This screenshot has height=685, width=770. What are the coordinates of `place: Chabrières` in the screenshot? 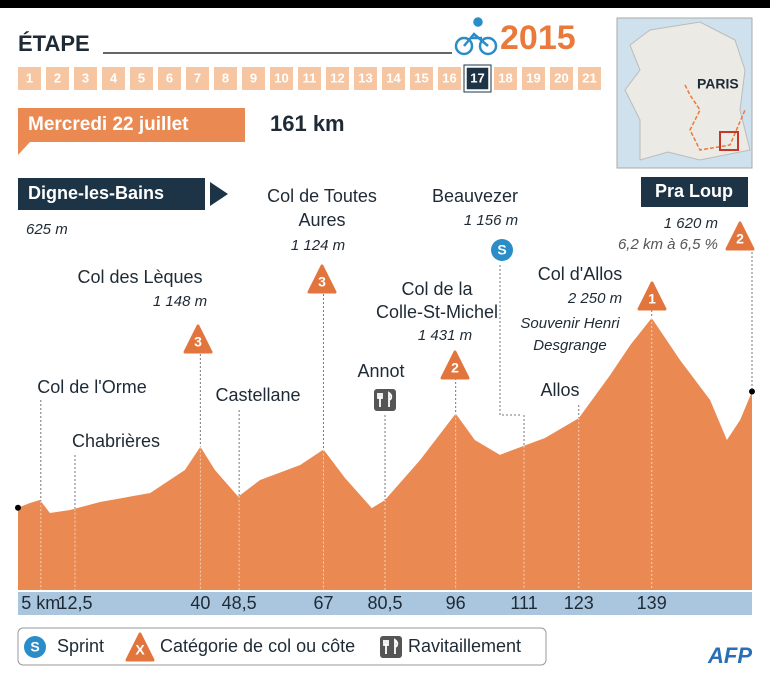 It's located at (116, 441).